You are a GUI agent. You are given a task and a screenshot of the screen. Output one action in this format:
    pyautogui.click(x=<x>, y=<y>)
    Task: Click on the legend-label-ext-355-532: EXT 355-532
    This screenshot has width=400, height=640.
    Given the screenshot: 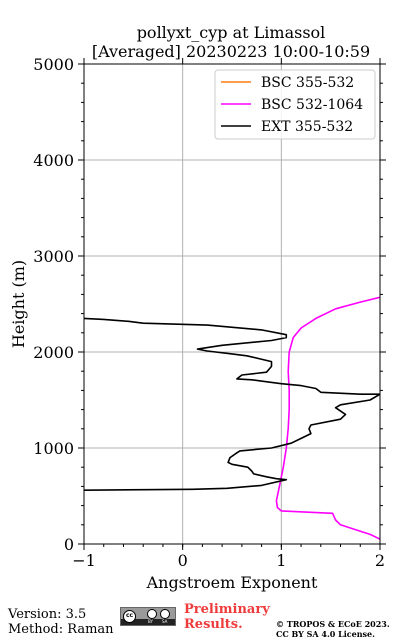 What is the action you would take?
    pyautogui.click(x=307, y=127)
    